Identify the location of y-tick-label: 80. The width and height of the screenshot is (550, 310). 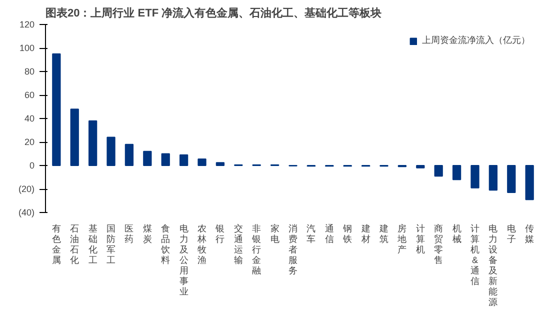
(29, 71).